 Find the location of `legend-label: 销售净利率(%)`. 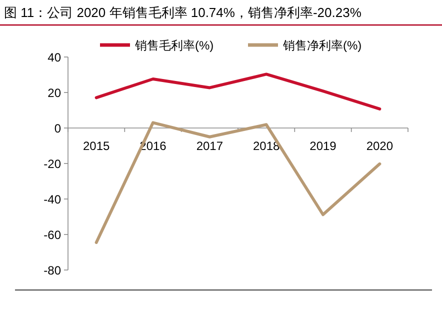

legend-label: 销售净利率(%) is located at coordinates (322, 45).